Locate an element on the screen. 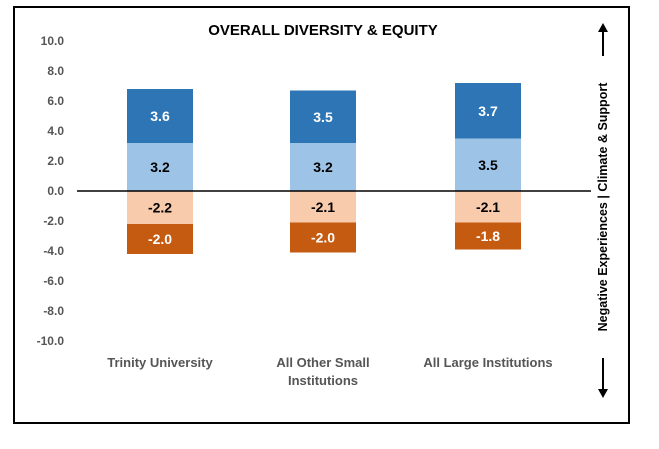 Image resolution: width=659 pixels, height=449 pixels. y-tick-label: 10.0 is located at coordinates (53, 41).